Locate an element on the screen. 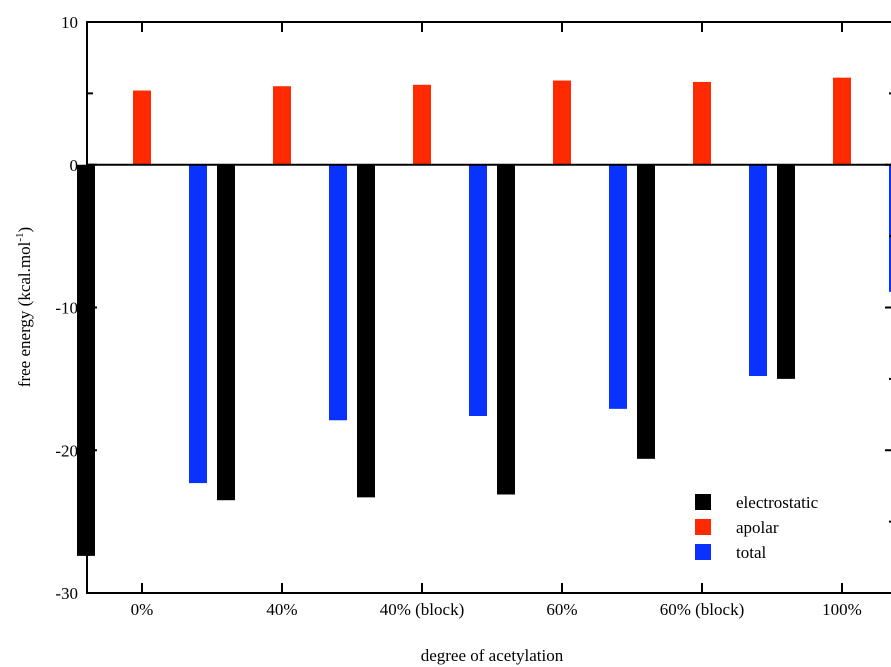  y-tick-label: 0 is located at coordinates (74, 165).